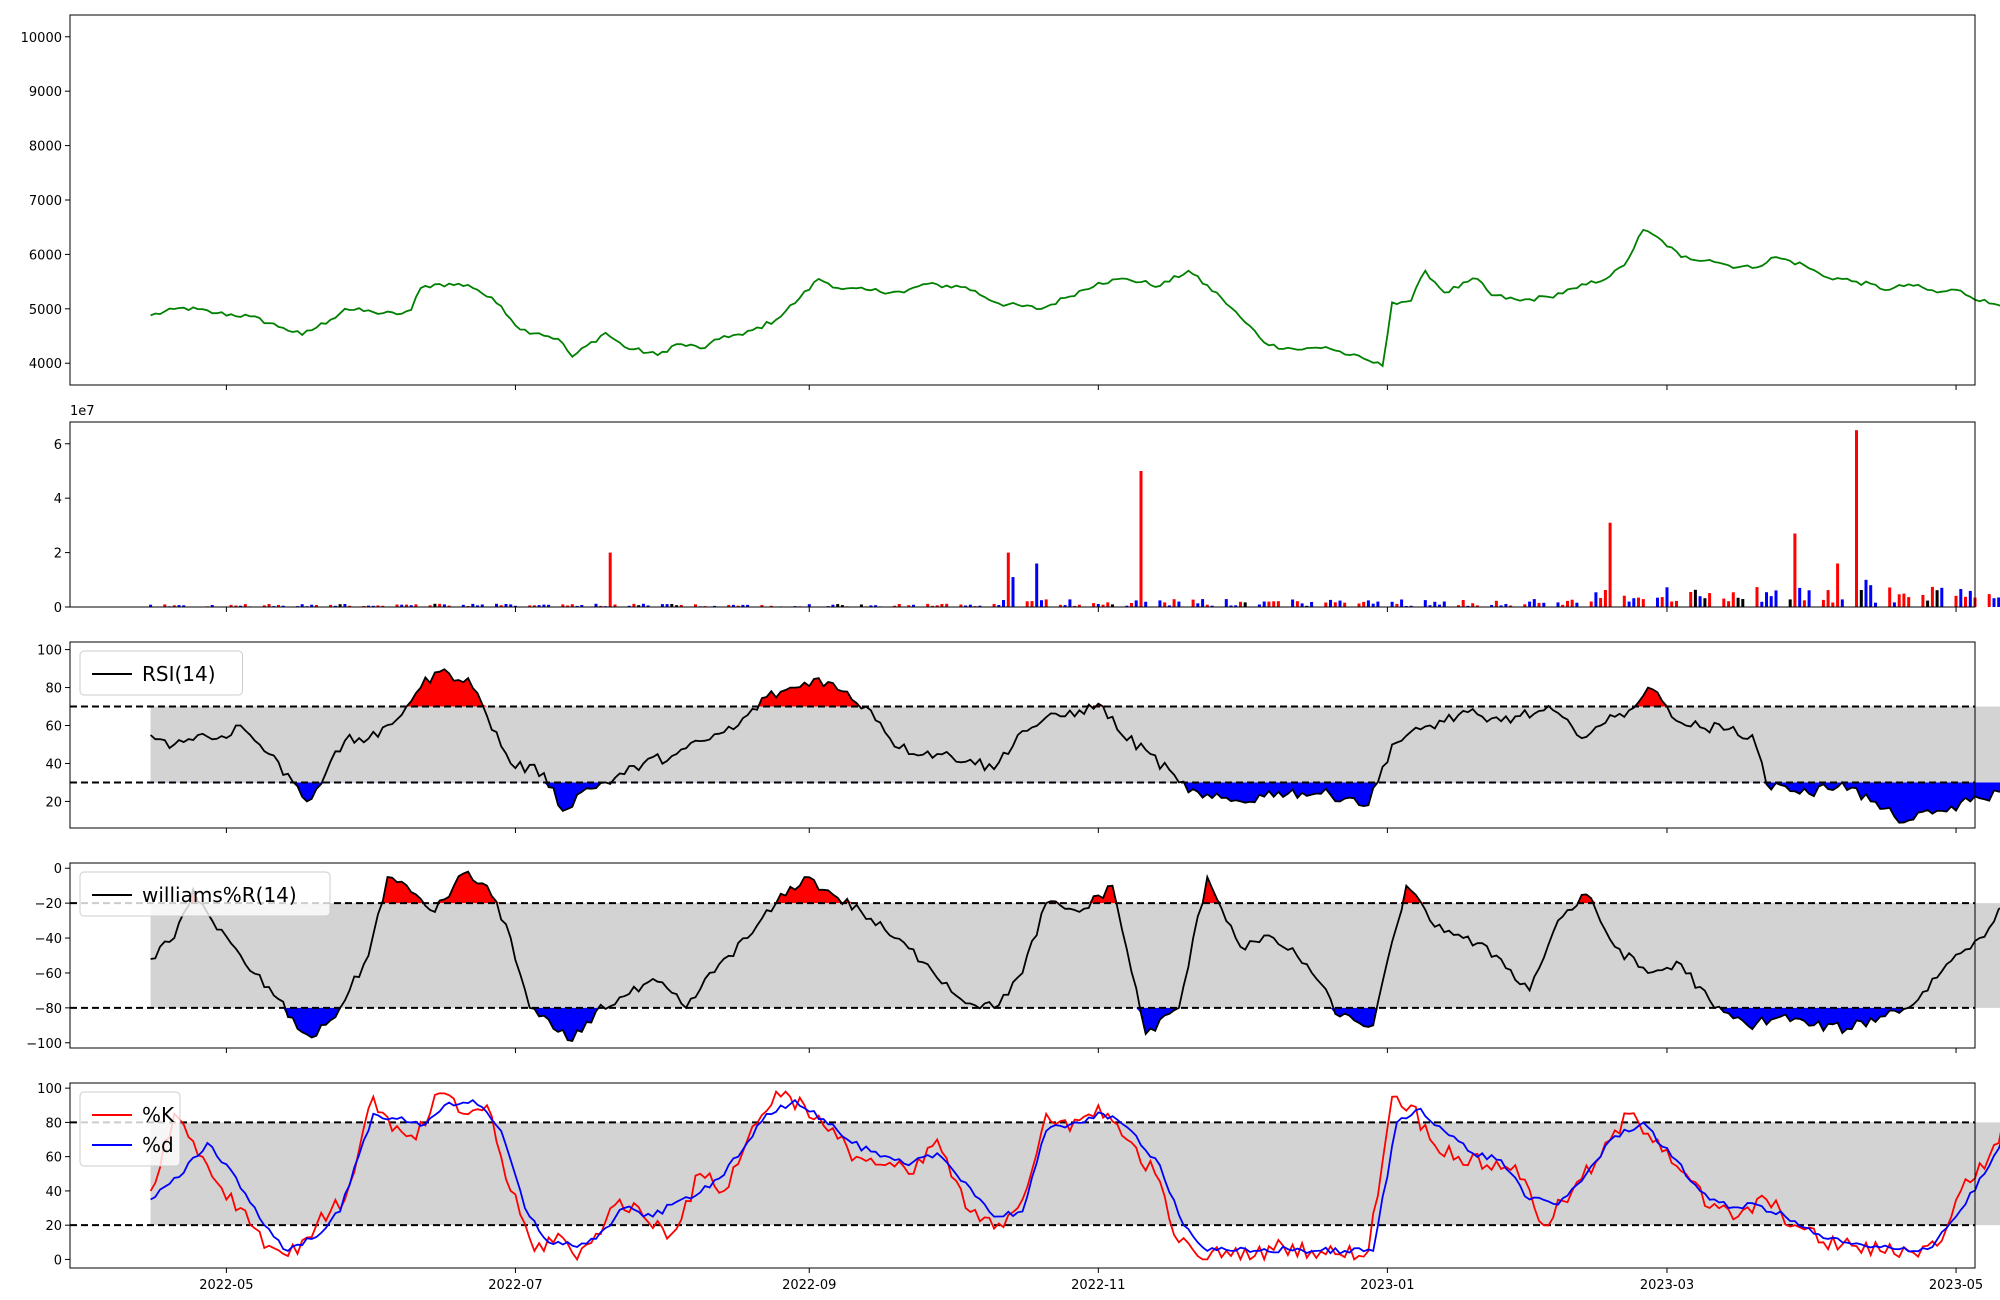  Describe the element at coordinates (48, 939) in the screenshot. I see `williams-ytick-label: −40` at that location.